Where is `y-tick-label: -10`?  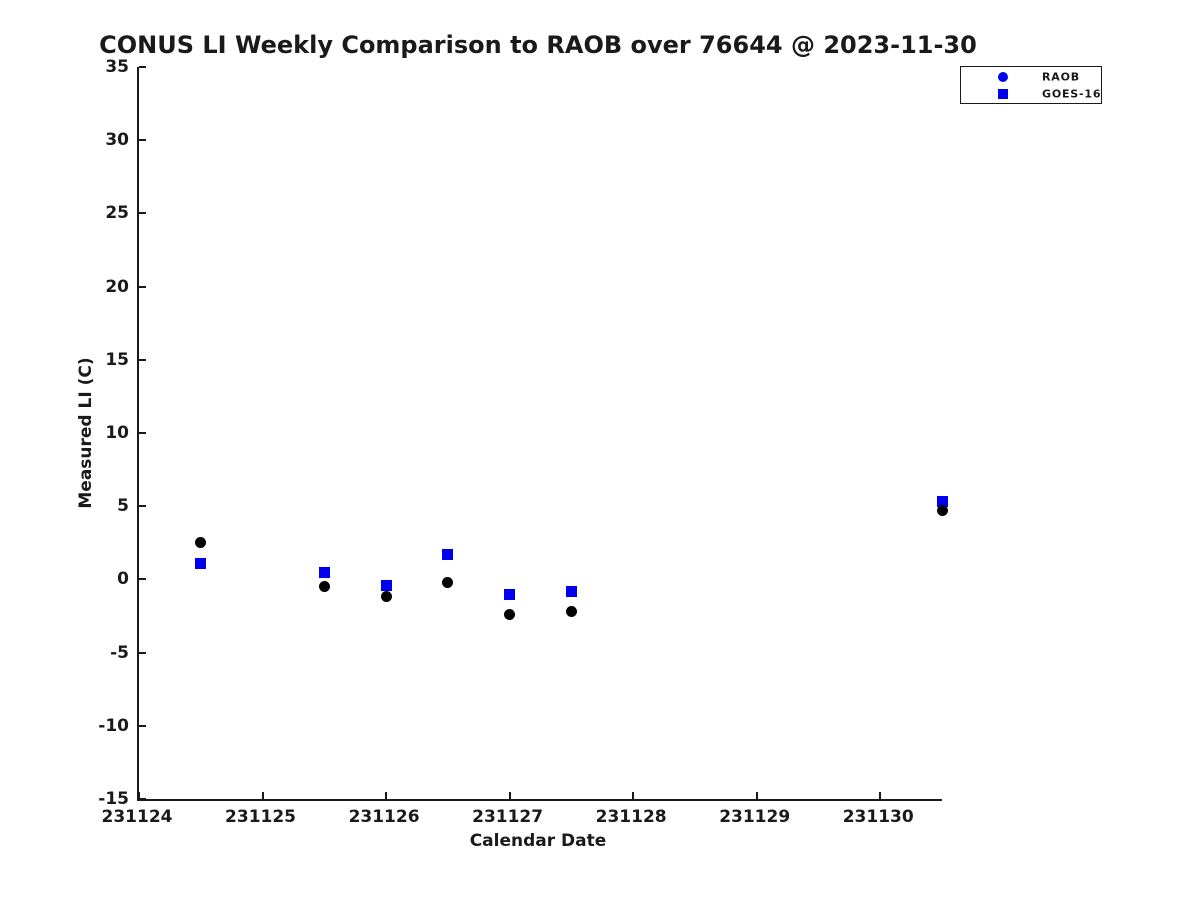 y-tick-label: -10 is located at coordinates (113, 725).